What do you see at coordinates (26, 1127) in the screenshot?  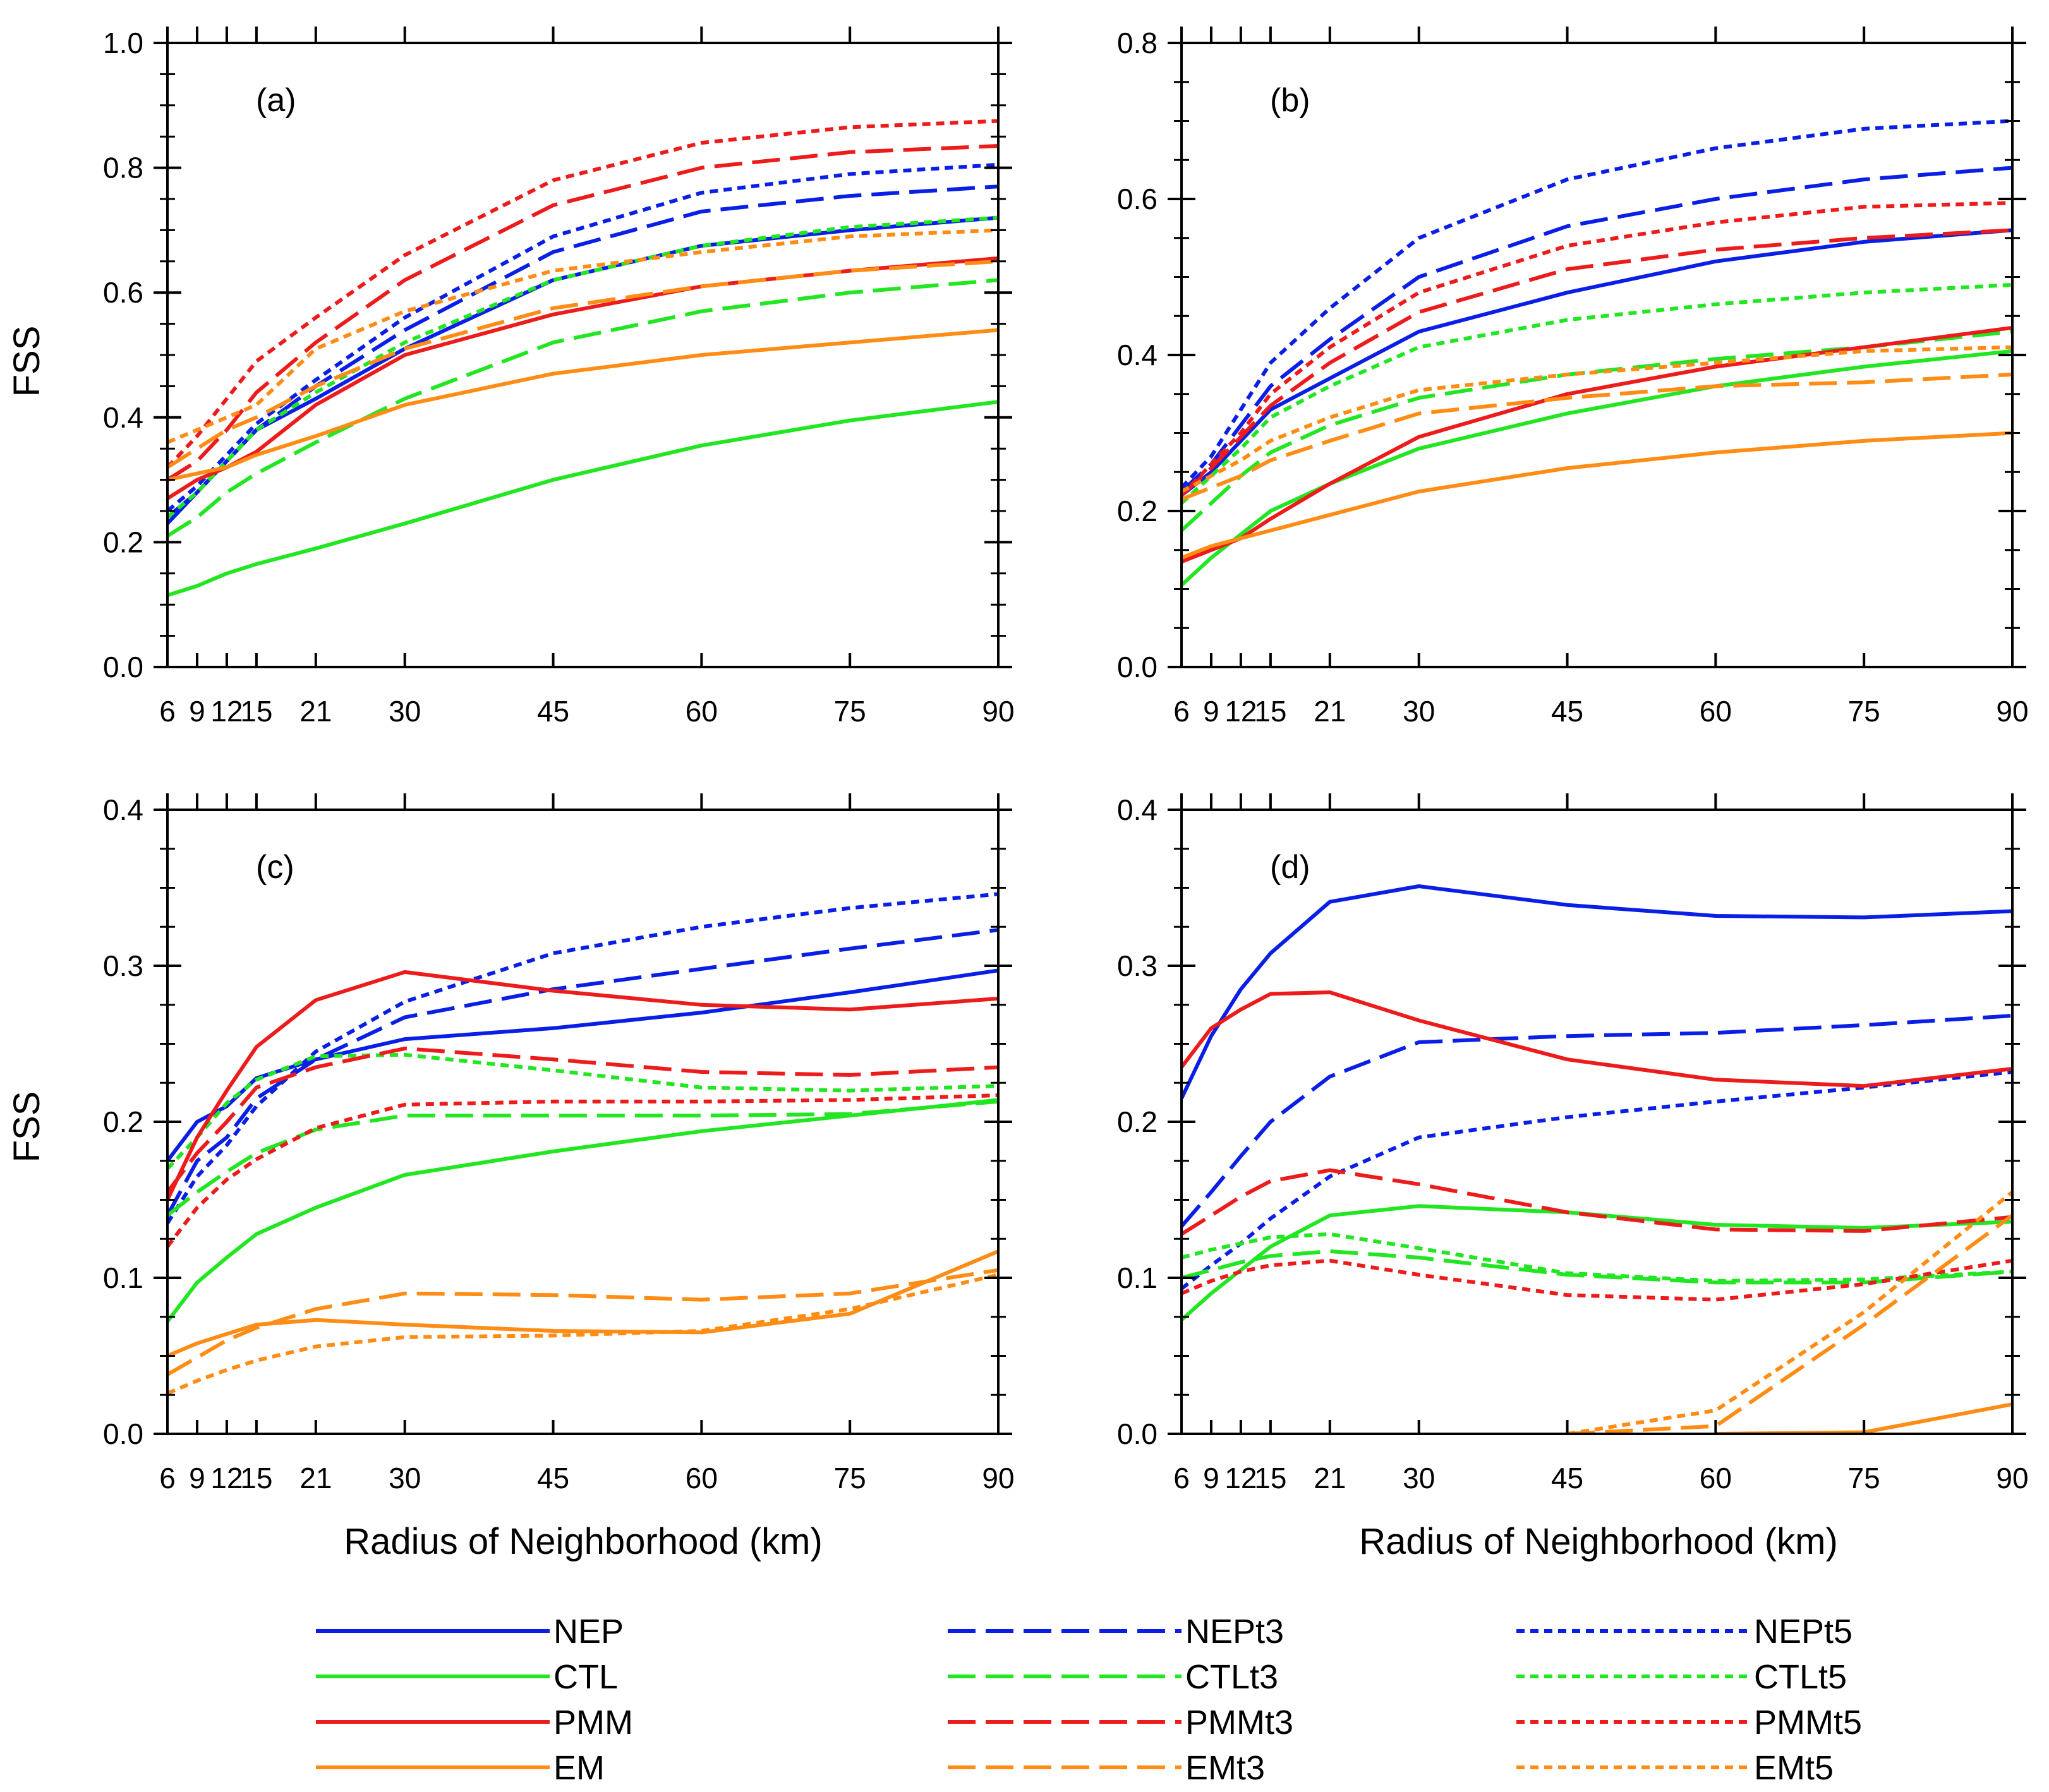 I see `ylabel-bottom: FSS` at bounding box center [26, 1127].